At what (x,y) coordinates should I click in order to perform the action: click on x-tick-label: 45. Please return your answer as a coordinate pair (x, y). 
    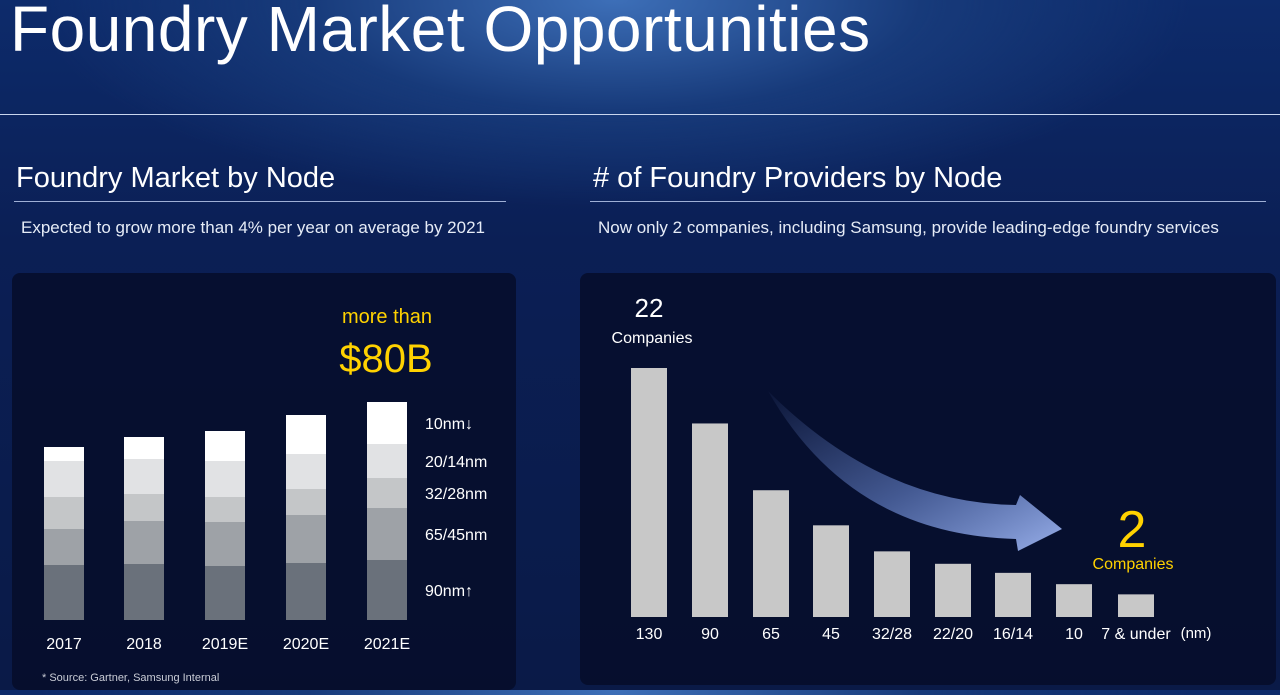
    Looking at the image, I should click on (831, 634).